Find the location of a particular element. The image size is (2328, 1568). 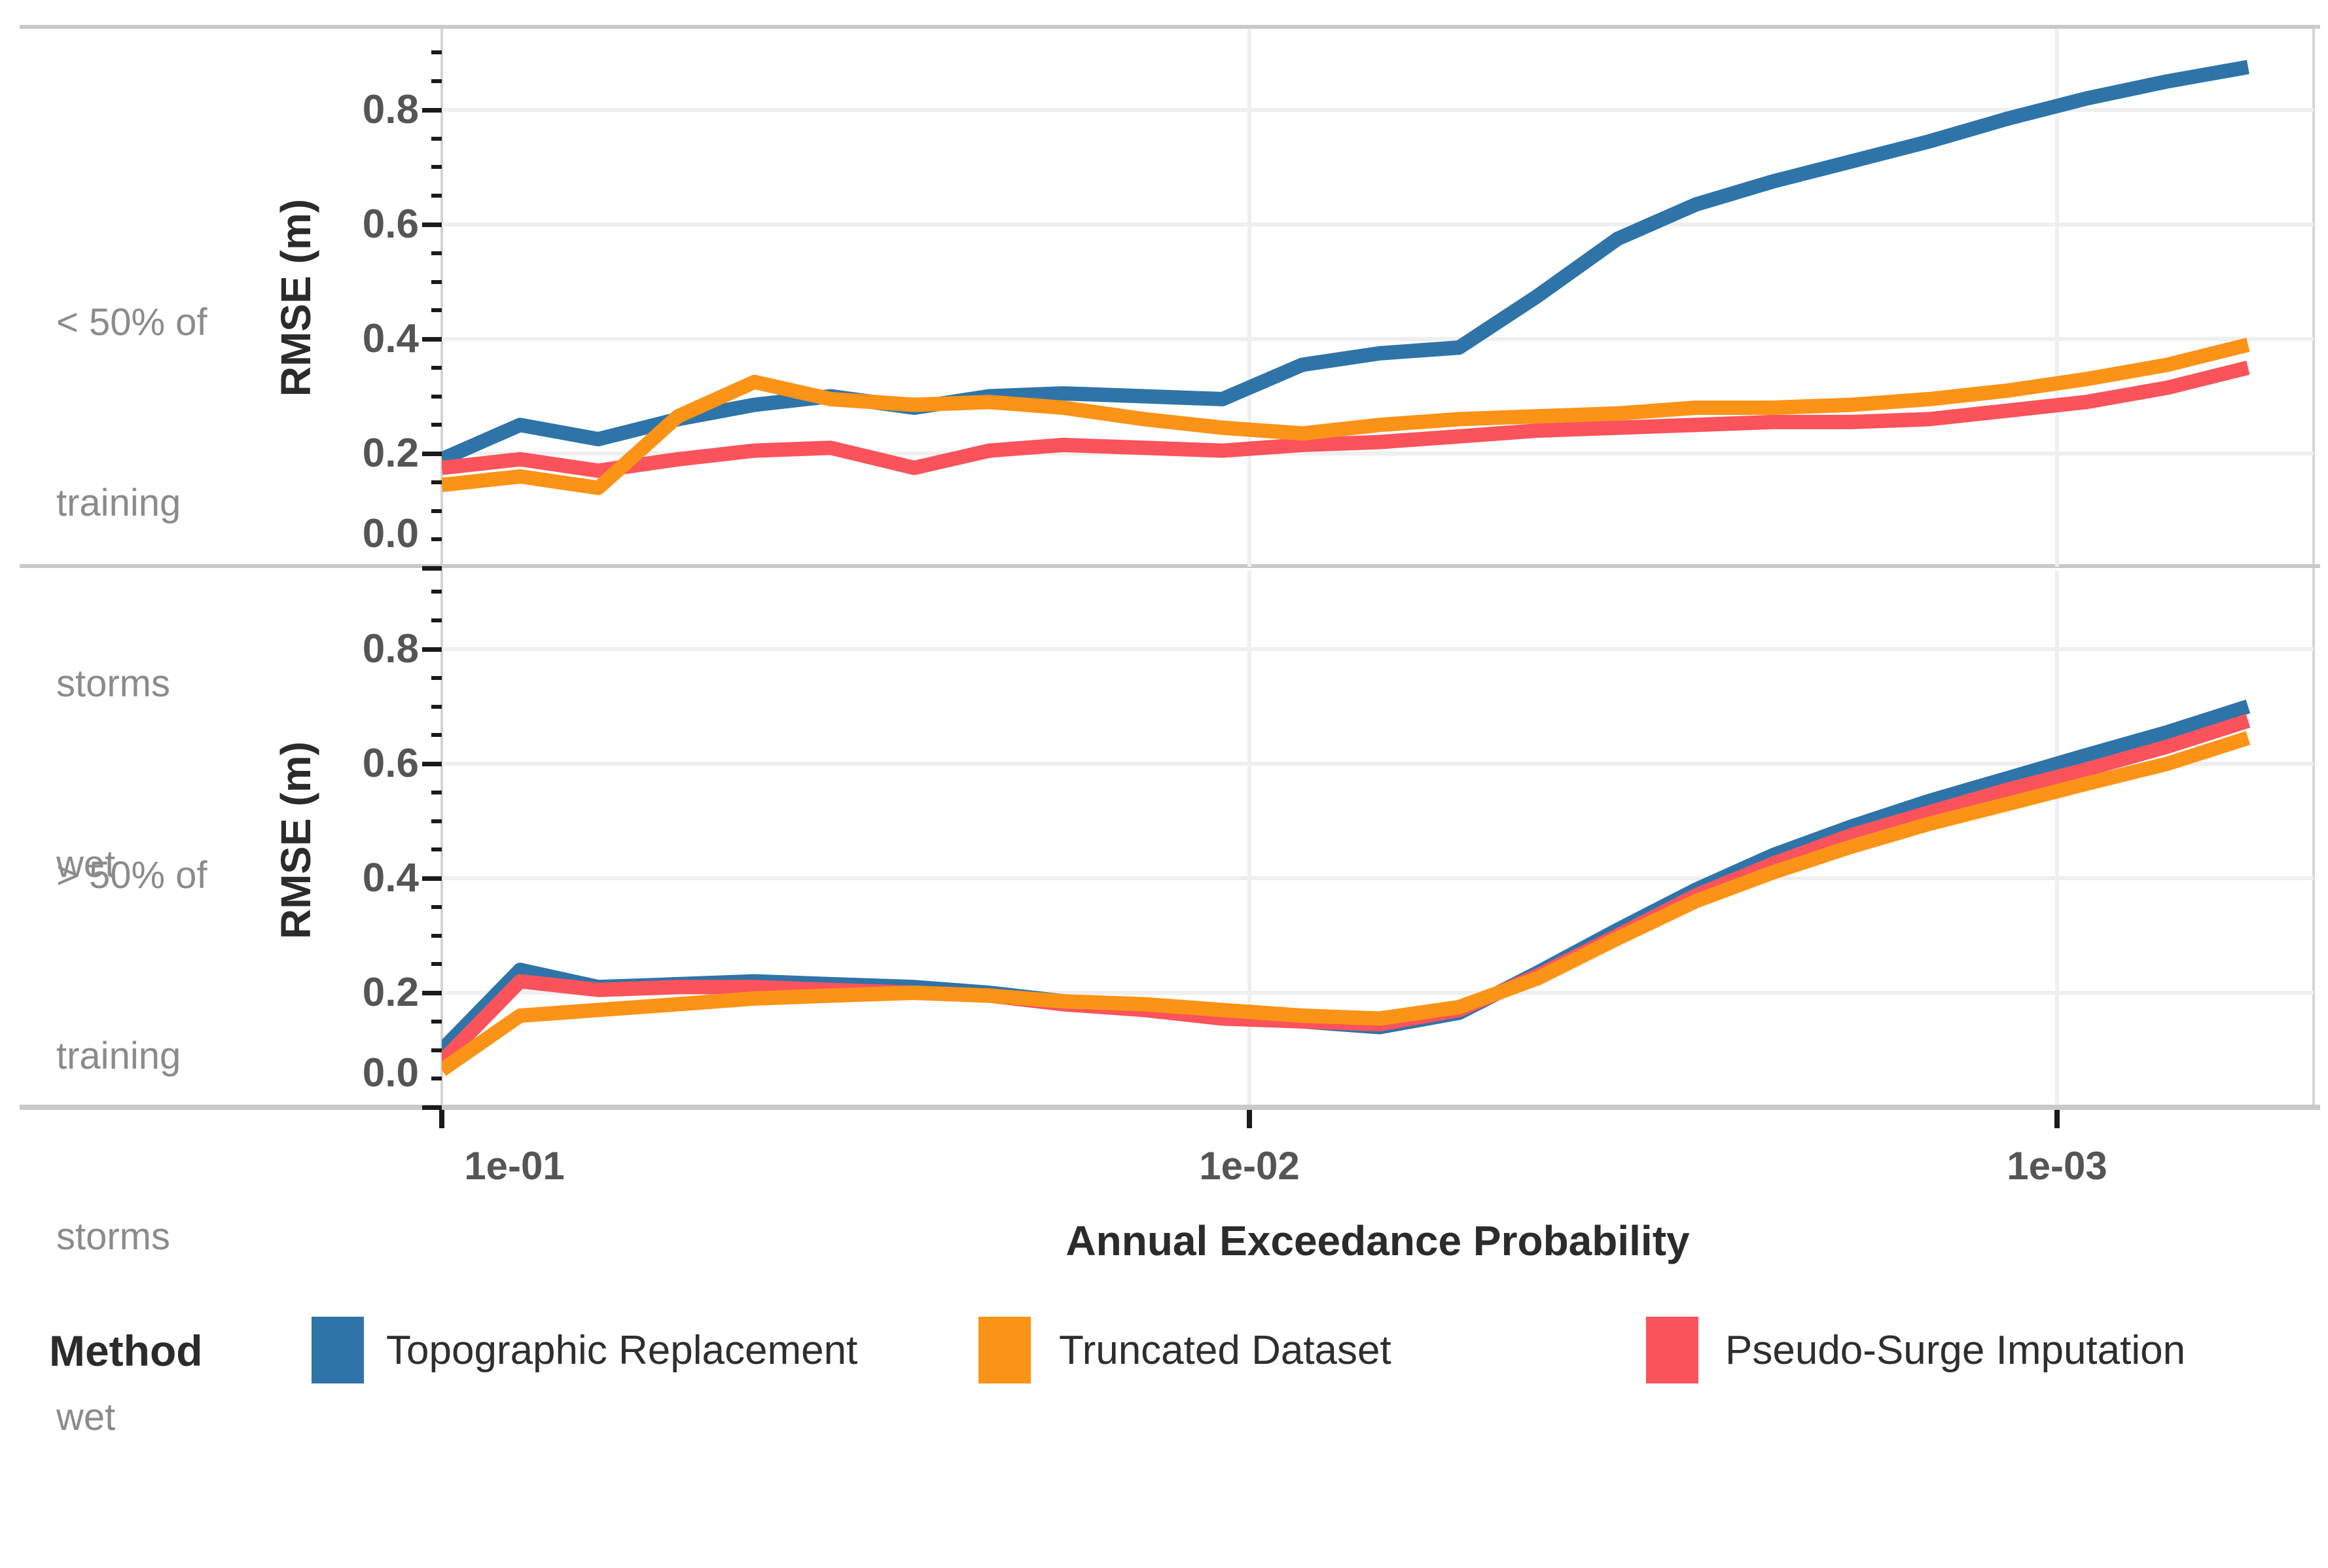

legend-swatch-truncated-dataset is located at coordinates (1004, 1350).